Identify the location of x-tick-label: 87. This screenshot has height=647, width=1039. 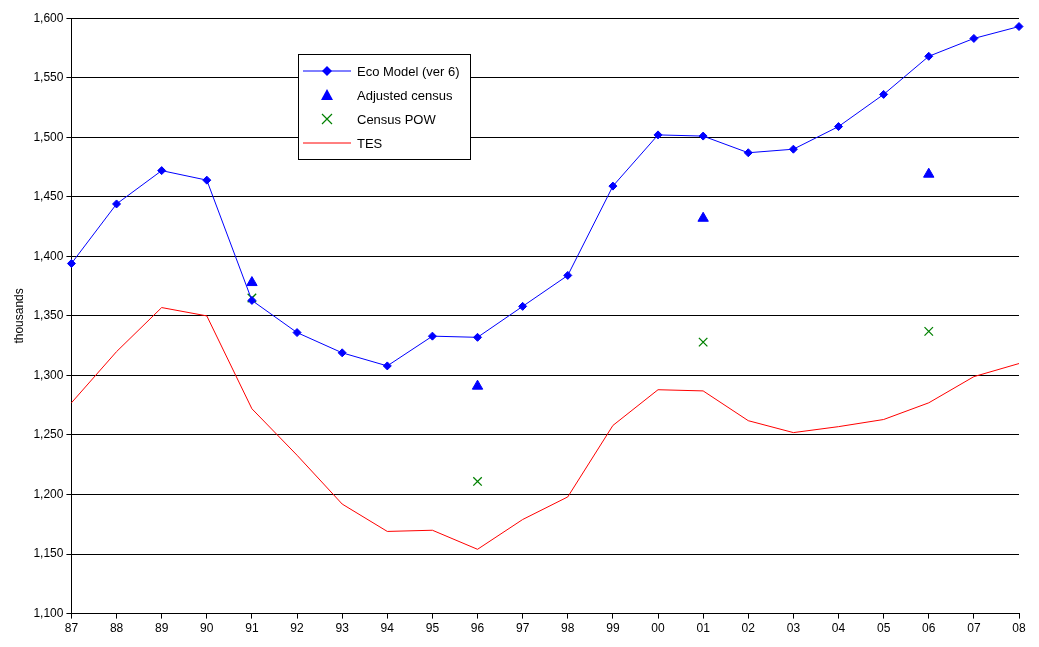
(71, 628).